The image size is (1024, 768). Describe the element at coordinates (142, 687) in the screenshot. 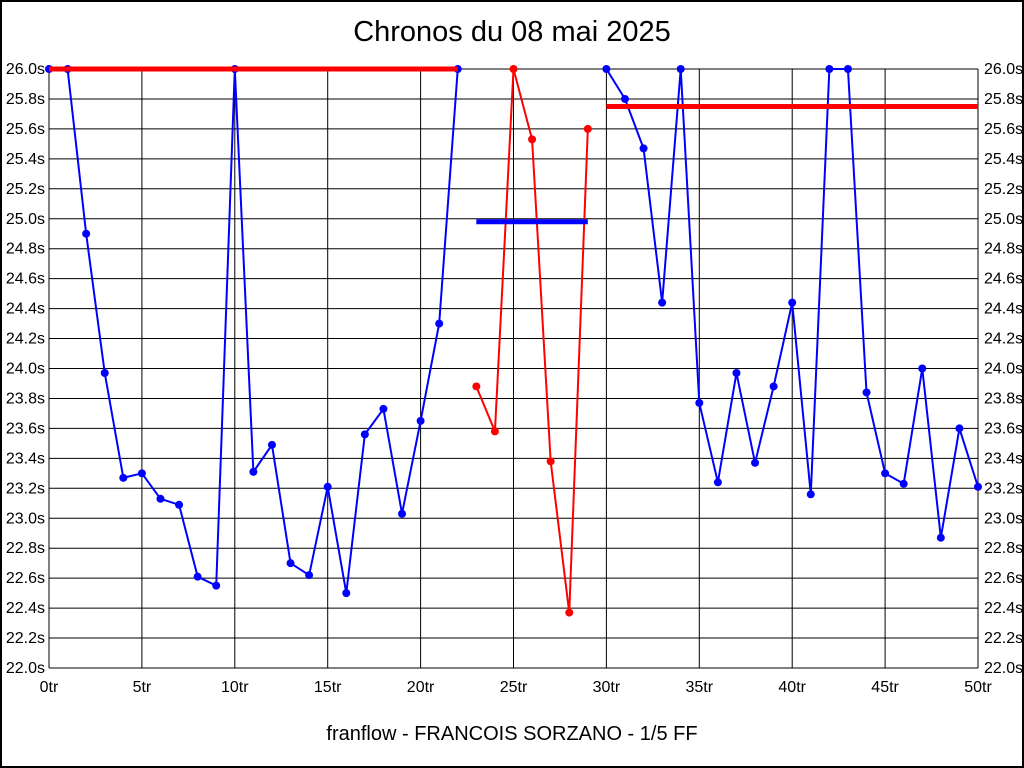

I see `x-tick-label: 5tr` at that location.